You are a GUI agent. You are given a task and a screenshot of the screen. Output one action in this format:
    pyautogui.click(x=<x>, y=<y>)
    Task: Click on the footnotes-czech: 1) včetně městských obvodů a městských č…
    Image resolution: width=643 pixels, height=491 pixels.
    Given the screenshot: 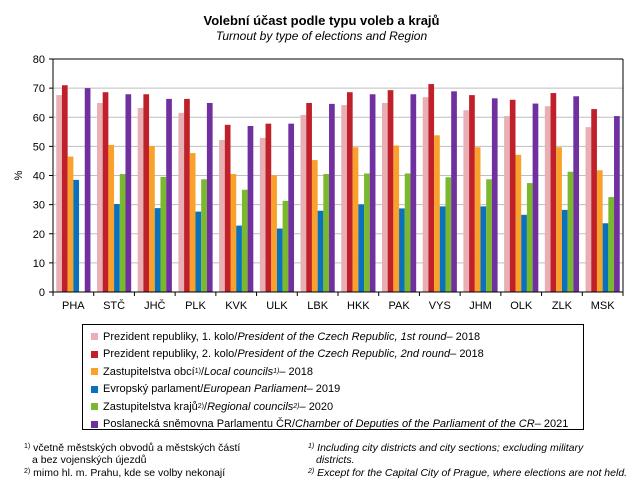 What is the action you would take?
    pyautogui.click(x=159, y=460)
    